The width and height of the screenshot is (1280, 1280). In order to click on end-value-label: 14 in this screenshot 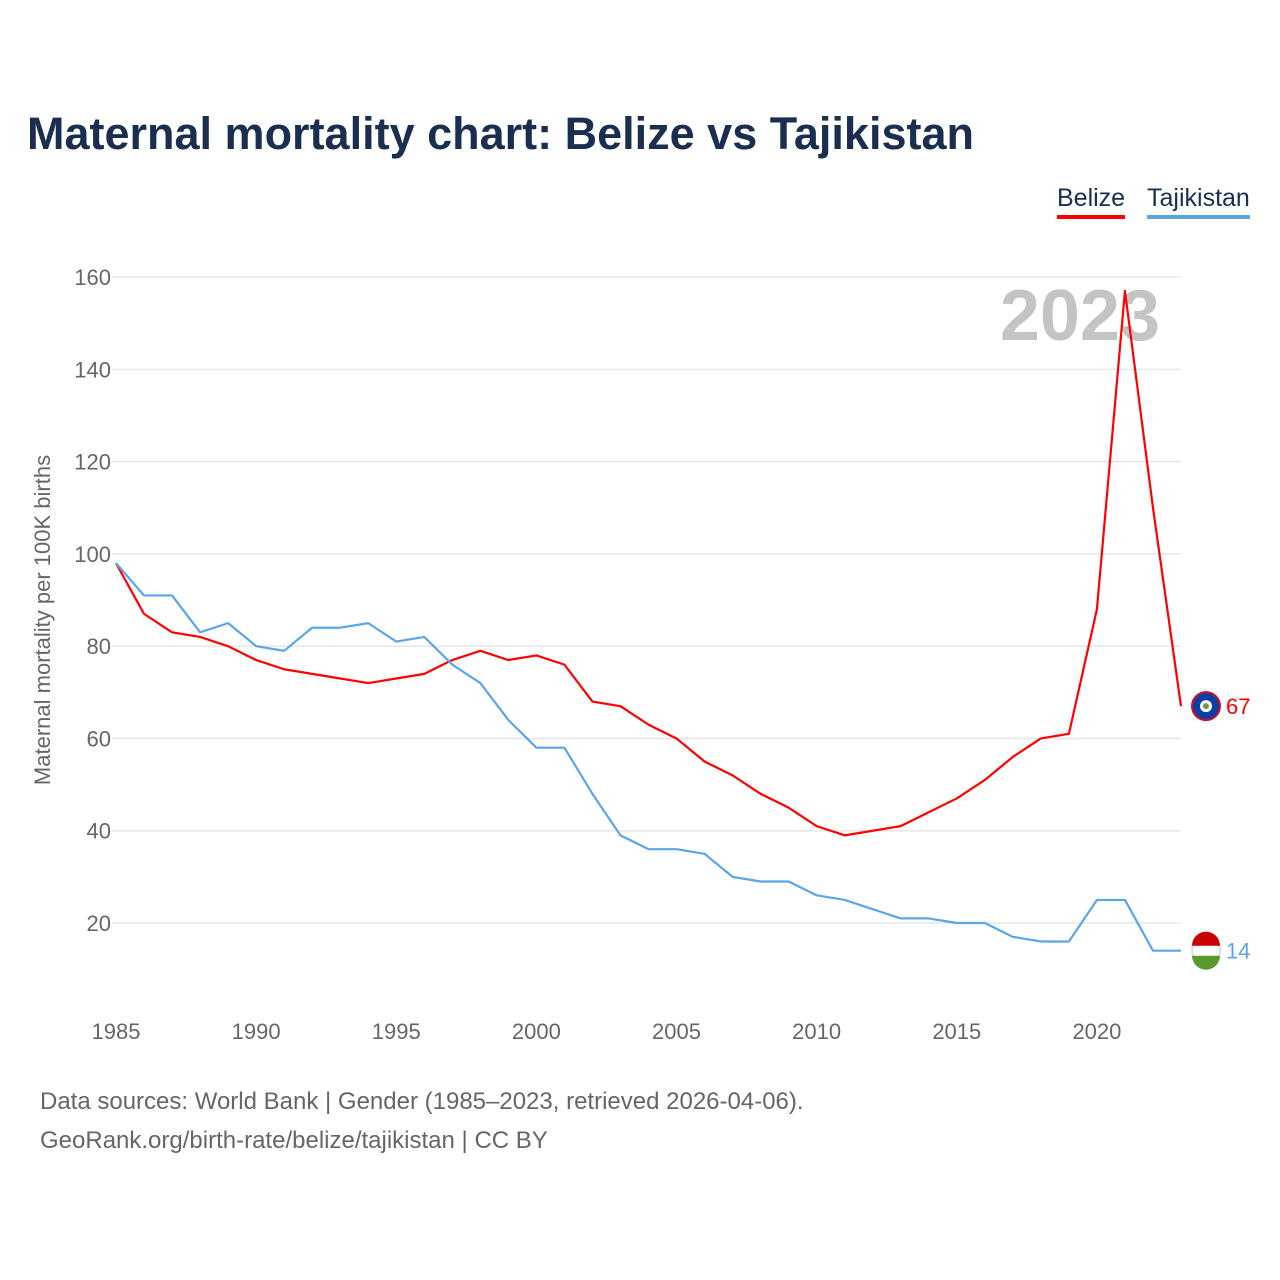, I will do `click(1238, 951)`.